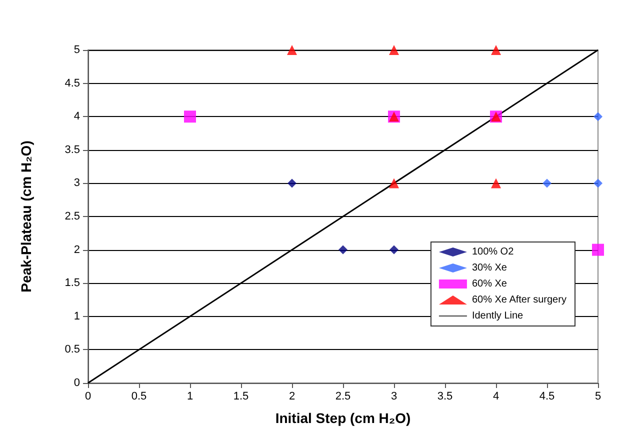 The image size is (635, 434). Describe the element at coordinates (88, 396) in the screenshot. I see `x-tick-label: 0` at that location.